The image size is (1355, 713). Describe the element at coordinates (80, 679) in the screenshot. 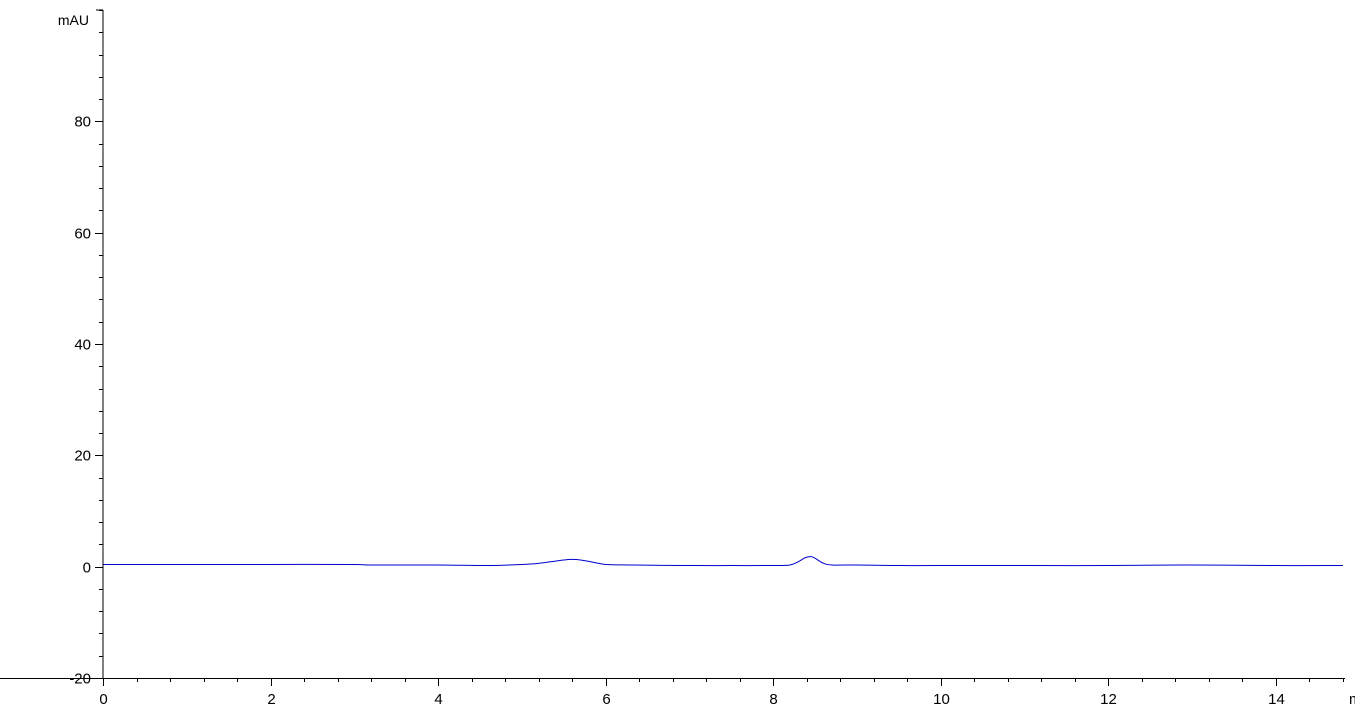

I see `y-tick-label: -20` at that location.